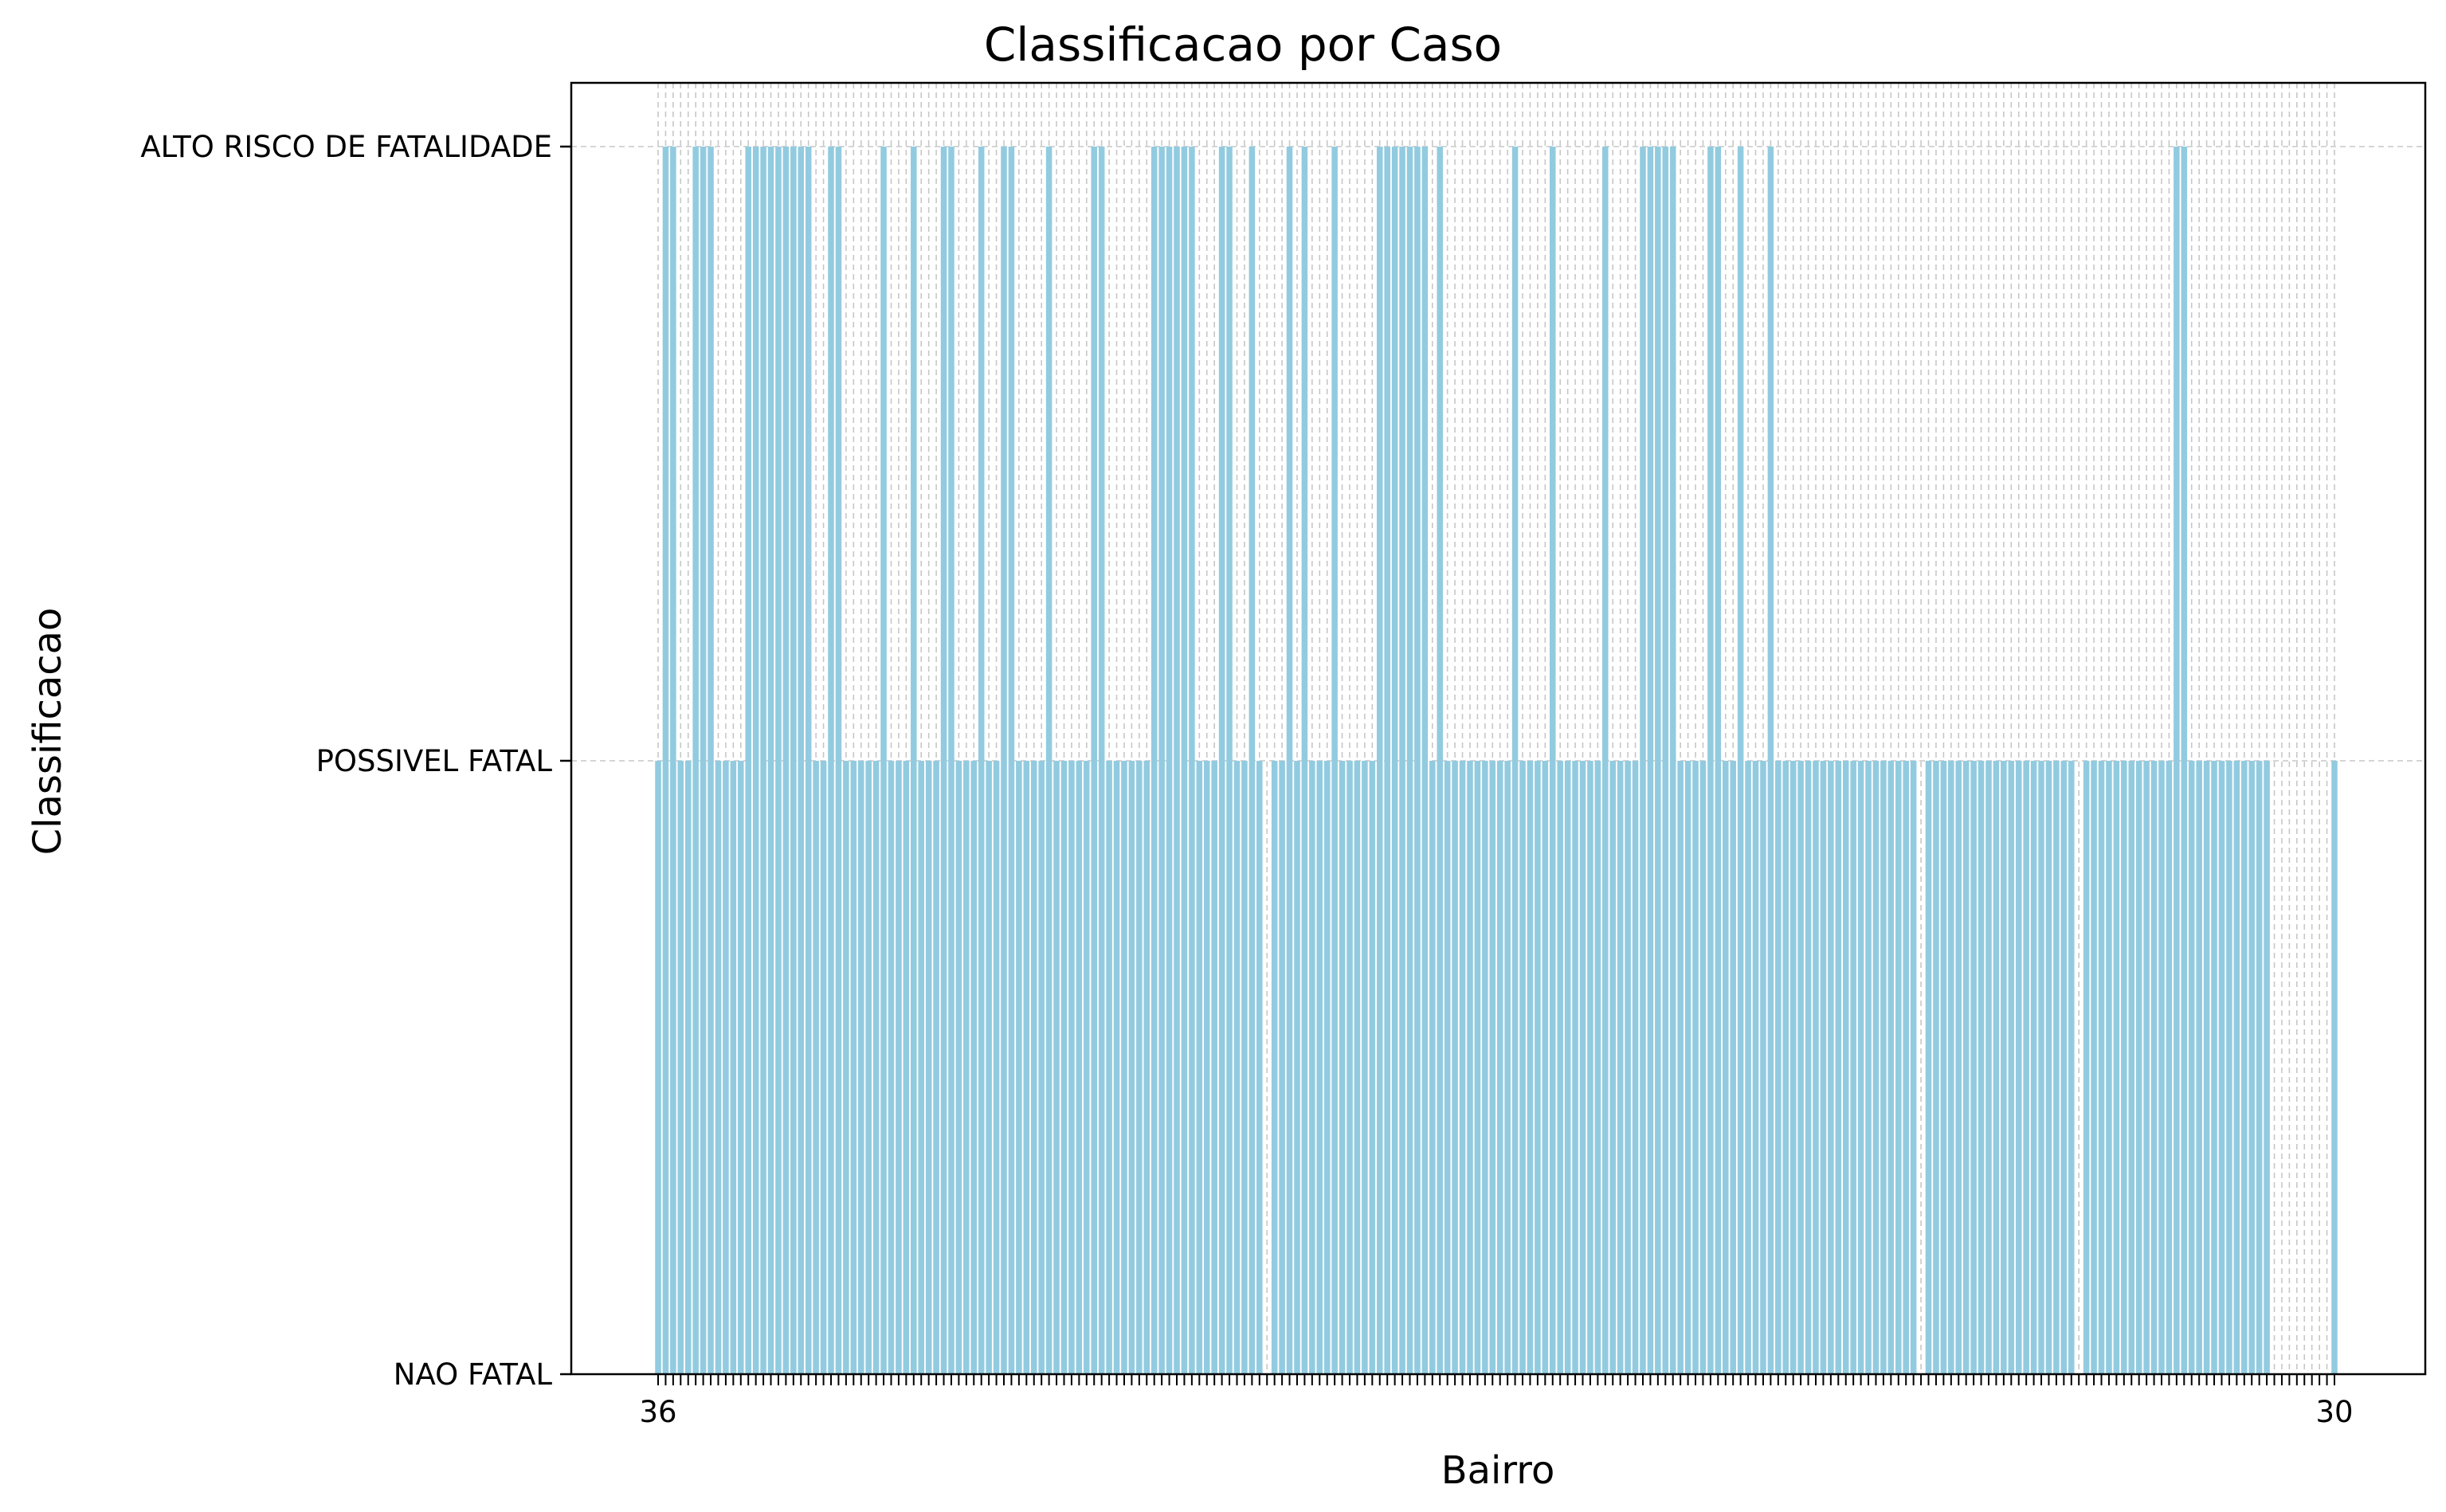 This screenshot has height=1512, width=2446. Describe the element at coordinates (48, 732) in the screenshot. I see `y-axis-label: Classificacao` at that location.